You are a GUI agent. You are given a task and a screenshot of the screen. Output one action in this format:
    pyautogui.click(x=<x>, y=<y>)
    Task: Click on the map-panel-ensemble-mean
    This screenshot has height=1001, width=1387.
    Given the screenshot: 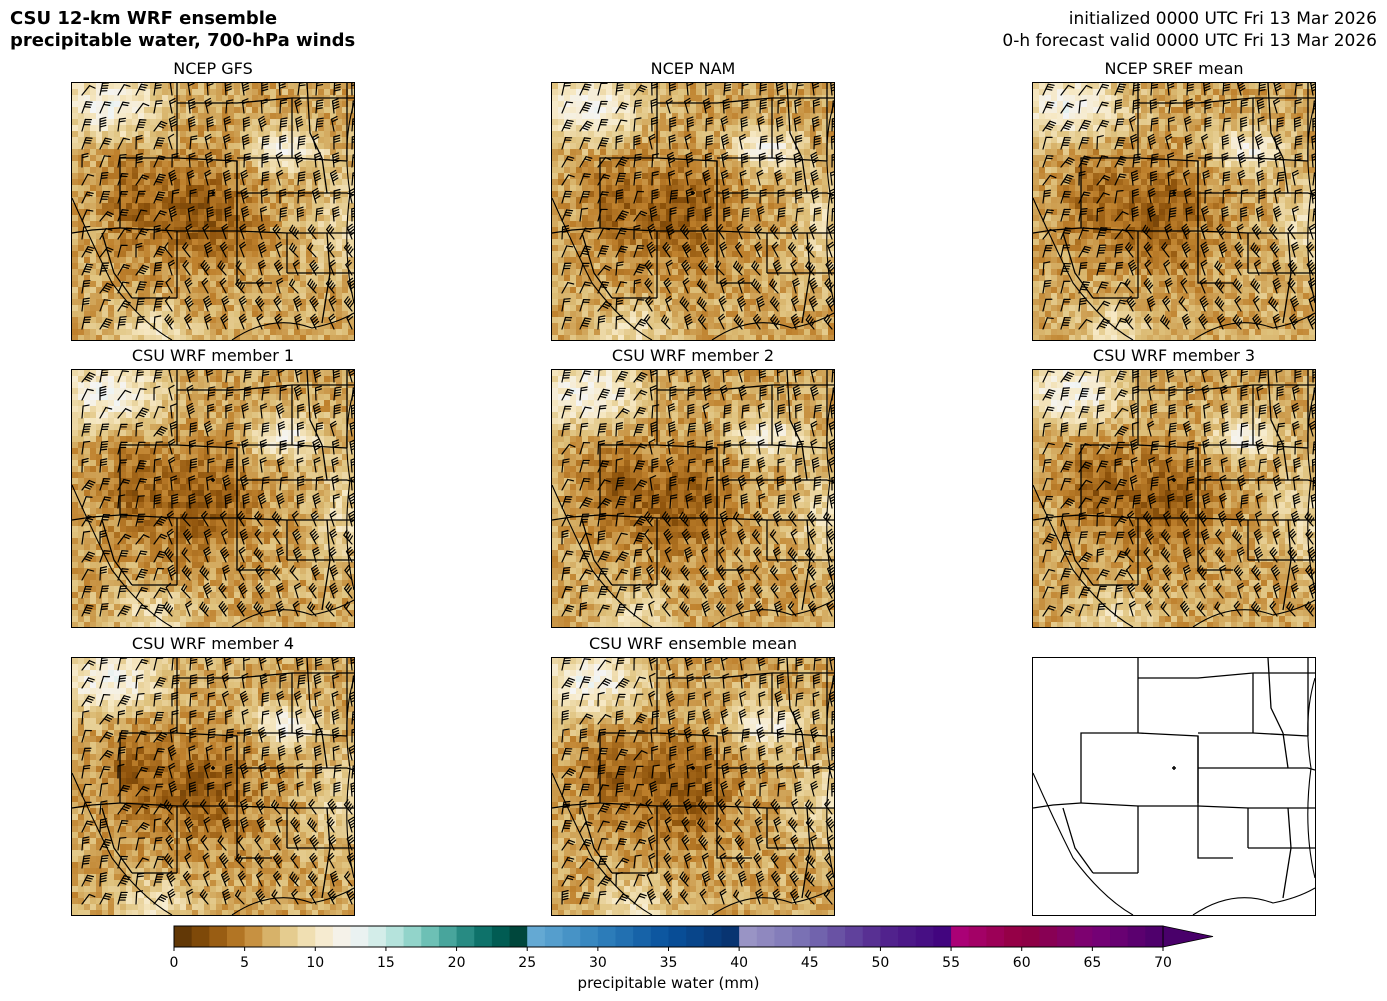 What is the action you would take?
    pyautogui.click(x=693, y=786)
    